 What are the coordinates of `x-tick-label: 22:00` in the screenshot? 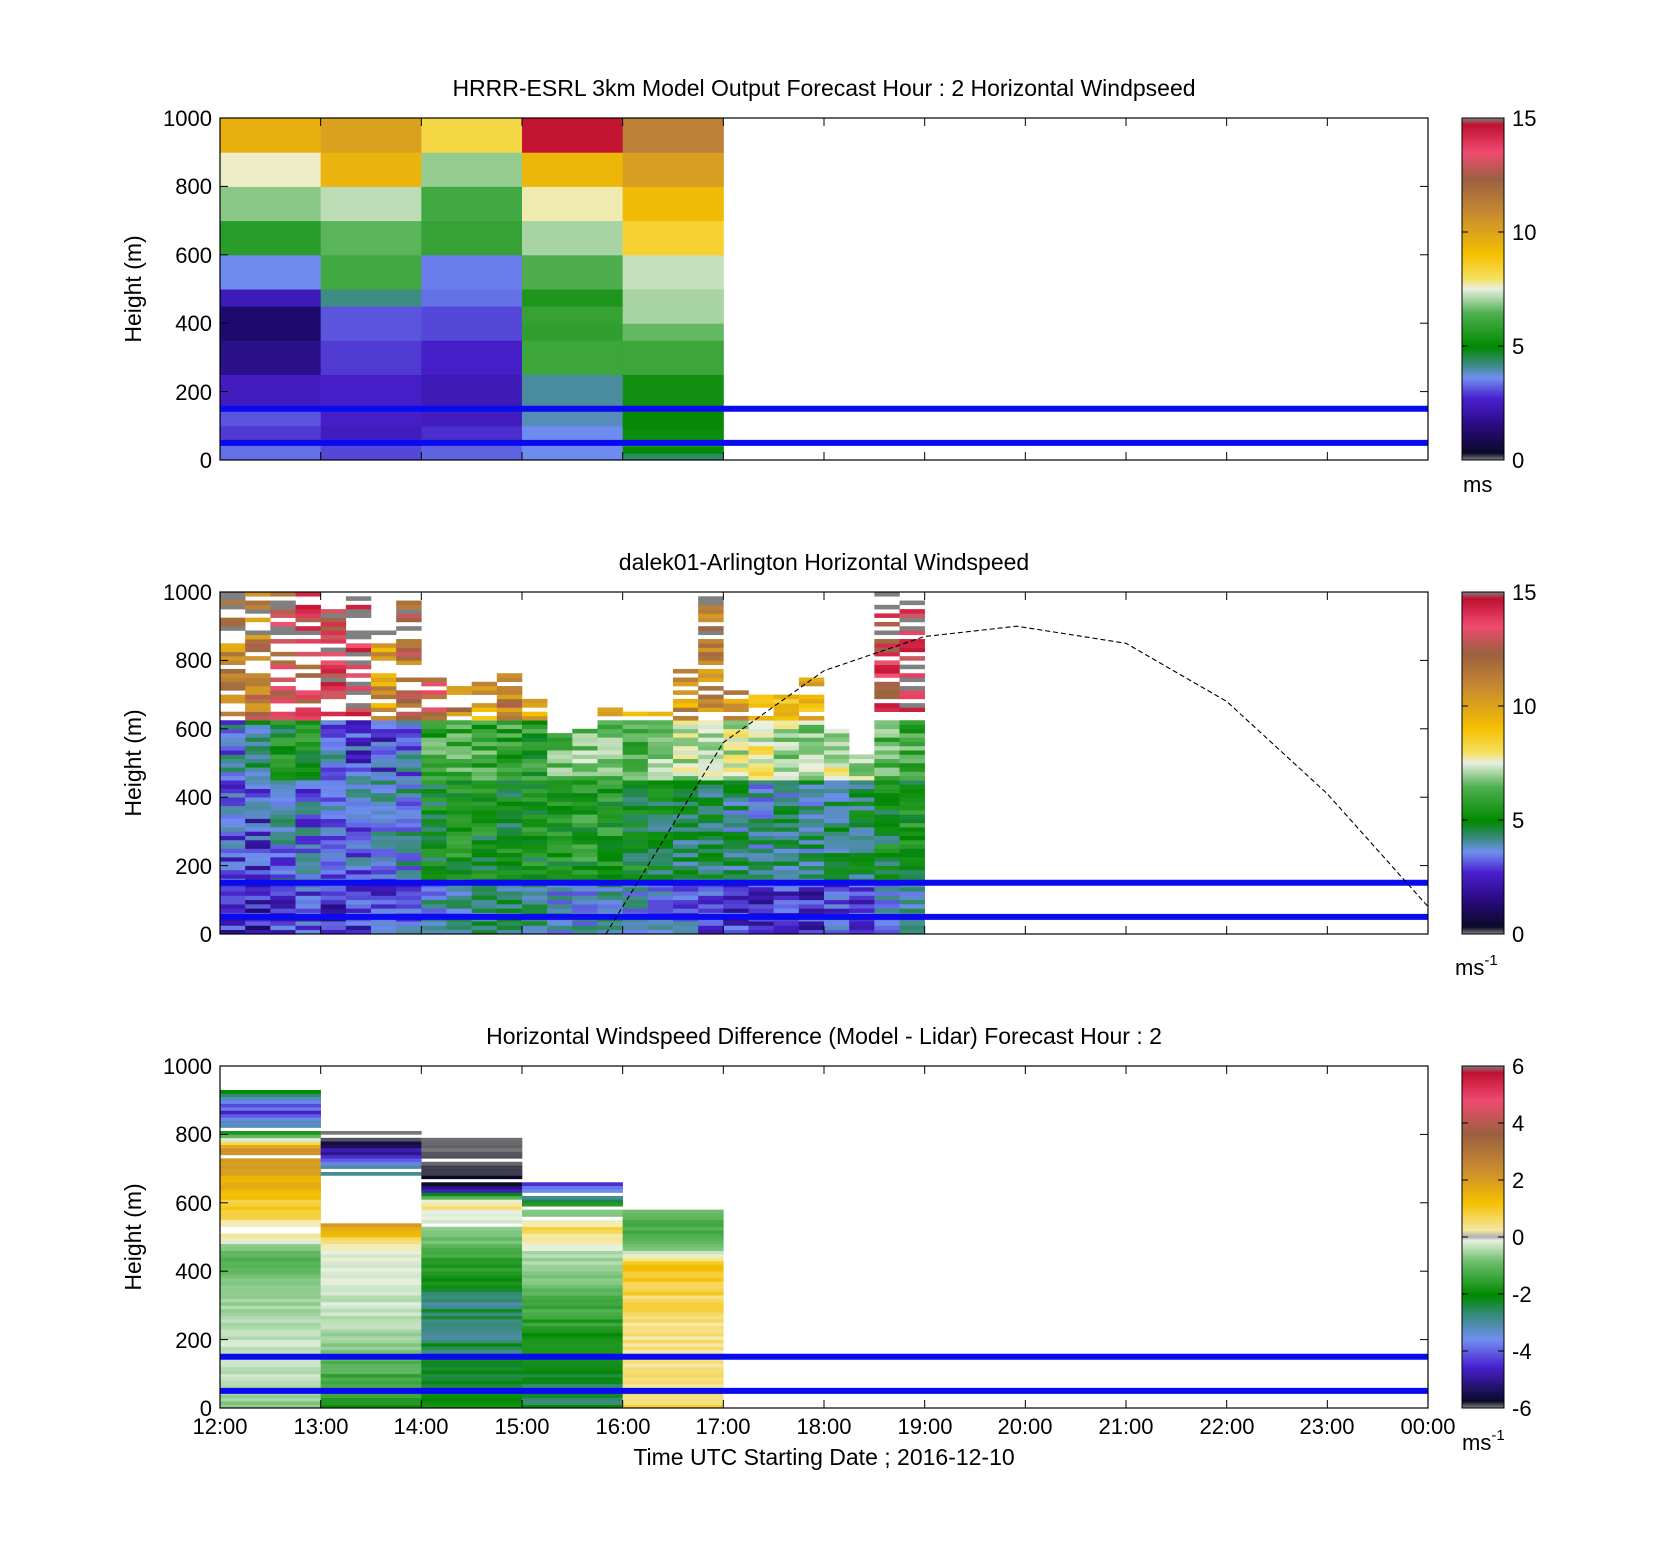 It's located at (1226, 1426).